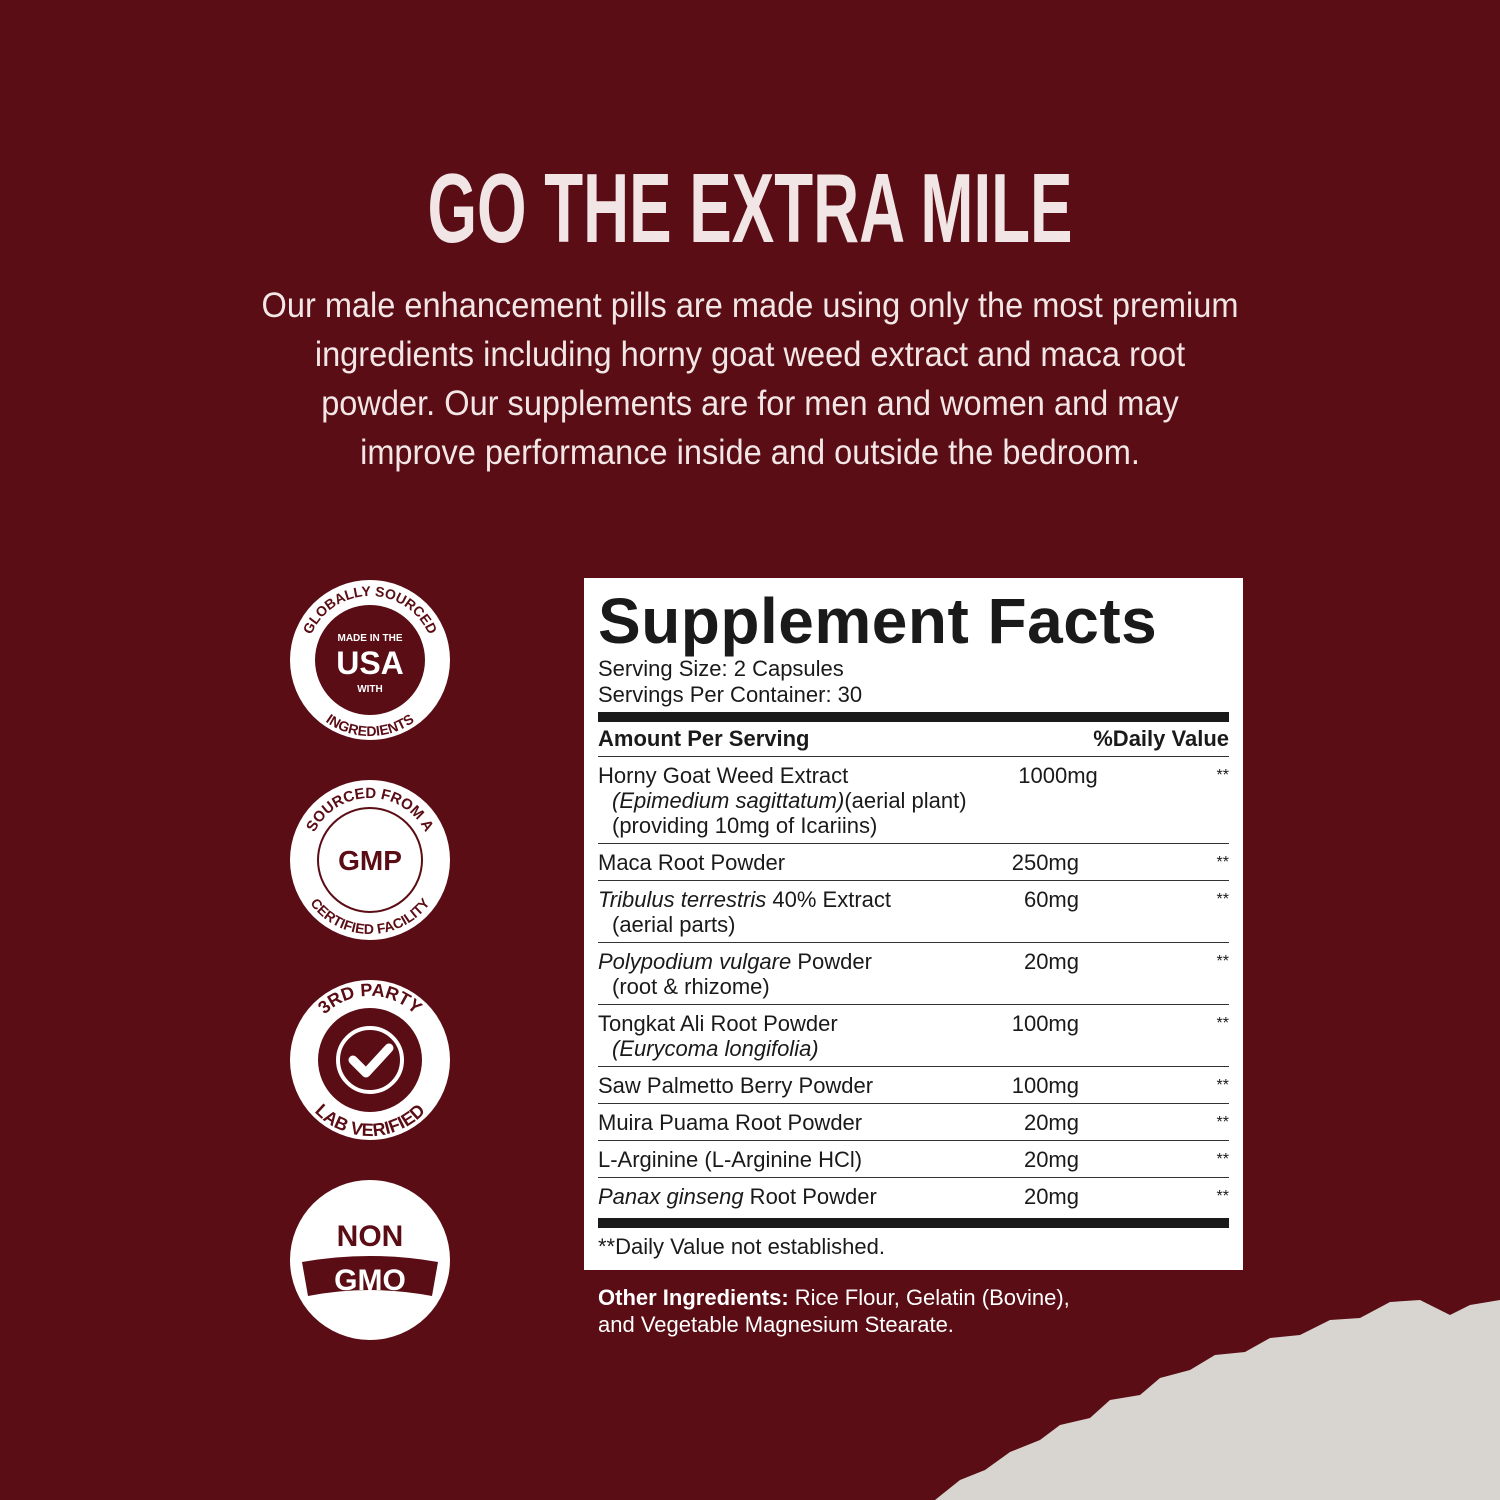 This screenshot has width=1500, height=1500. Describe the element at coordinates (693, 1297) in the screenshot. I see `other-label: Other Ingredients:` at that location.